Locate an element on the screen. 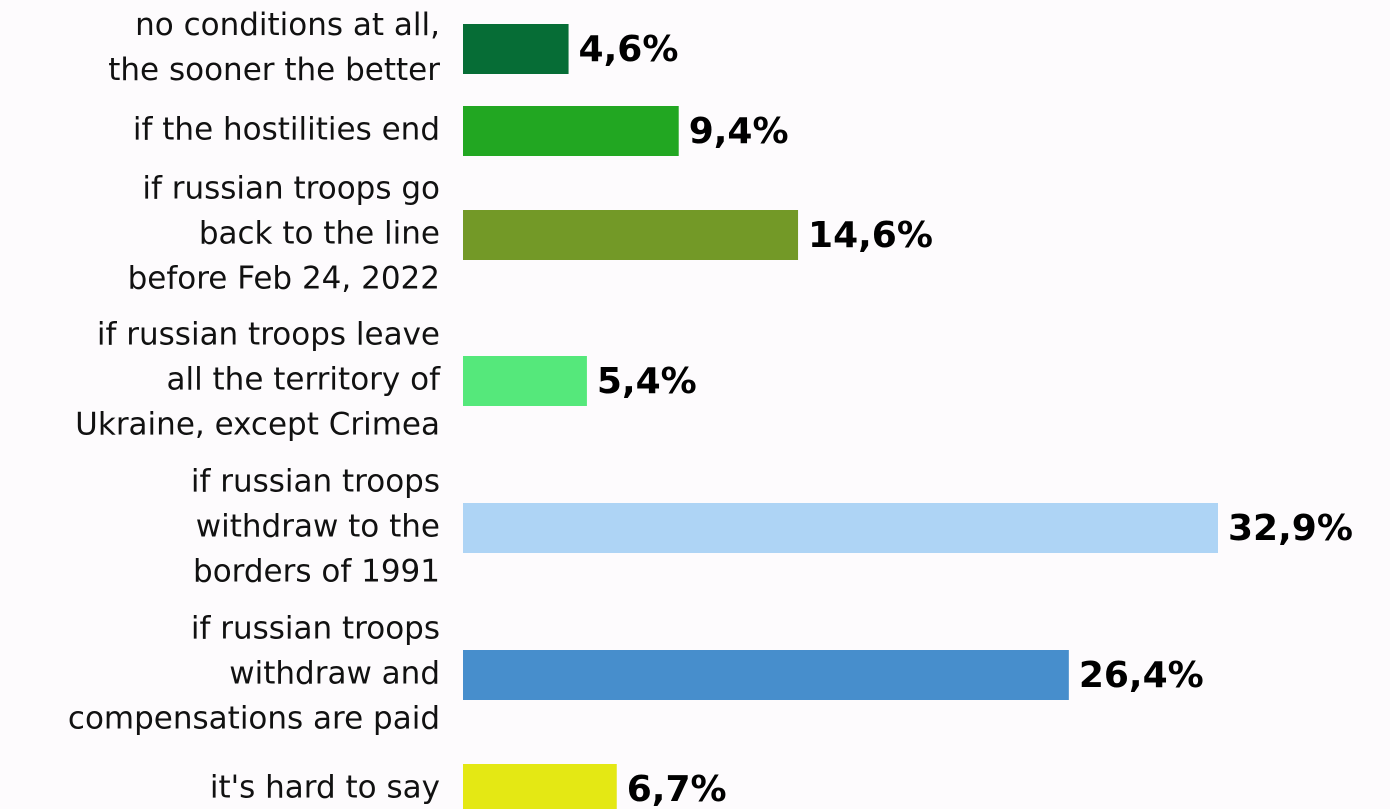  category-label: compensations are paid is located at coordinates (254, 719).